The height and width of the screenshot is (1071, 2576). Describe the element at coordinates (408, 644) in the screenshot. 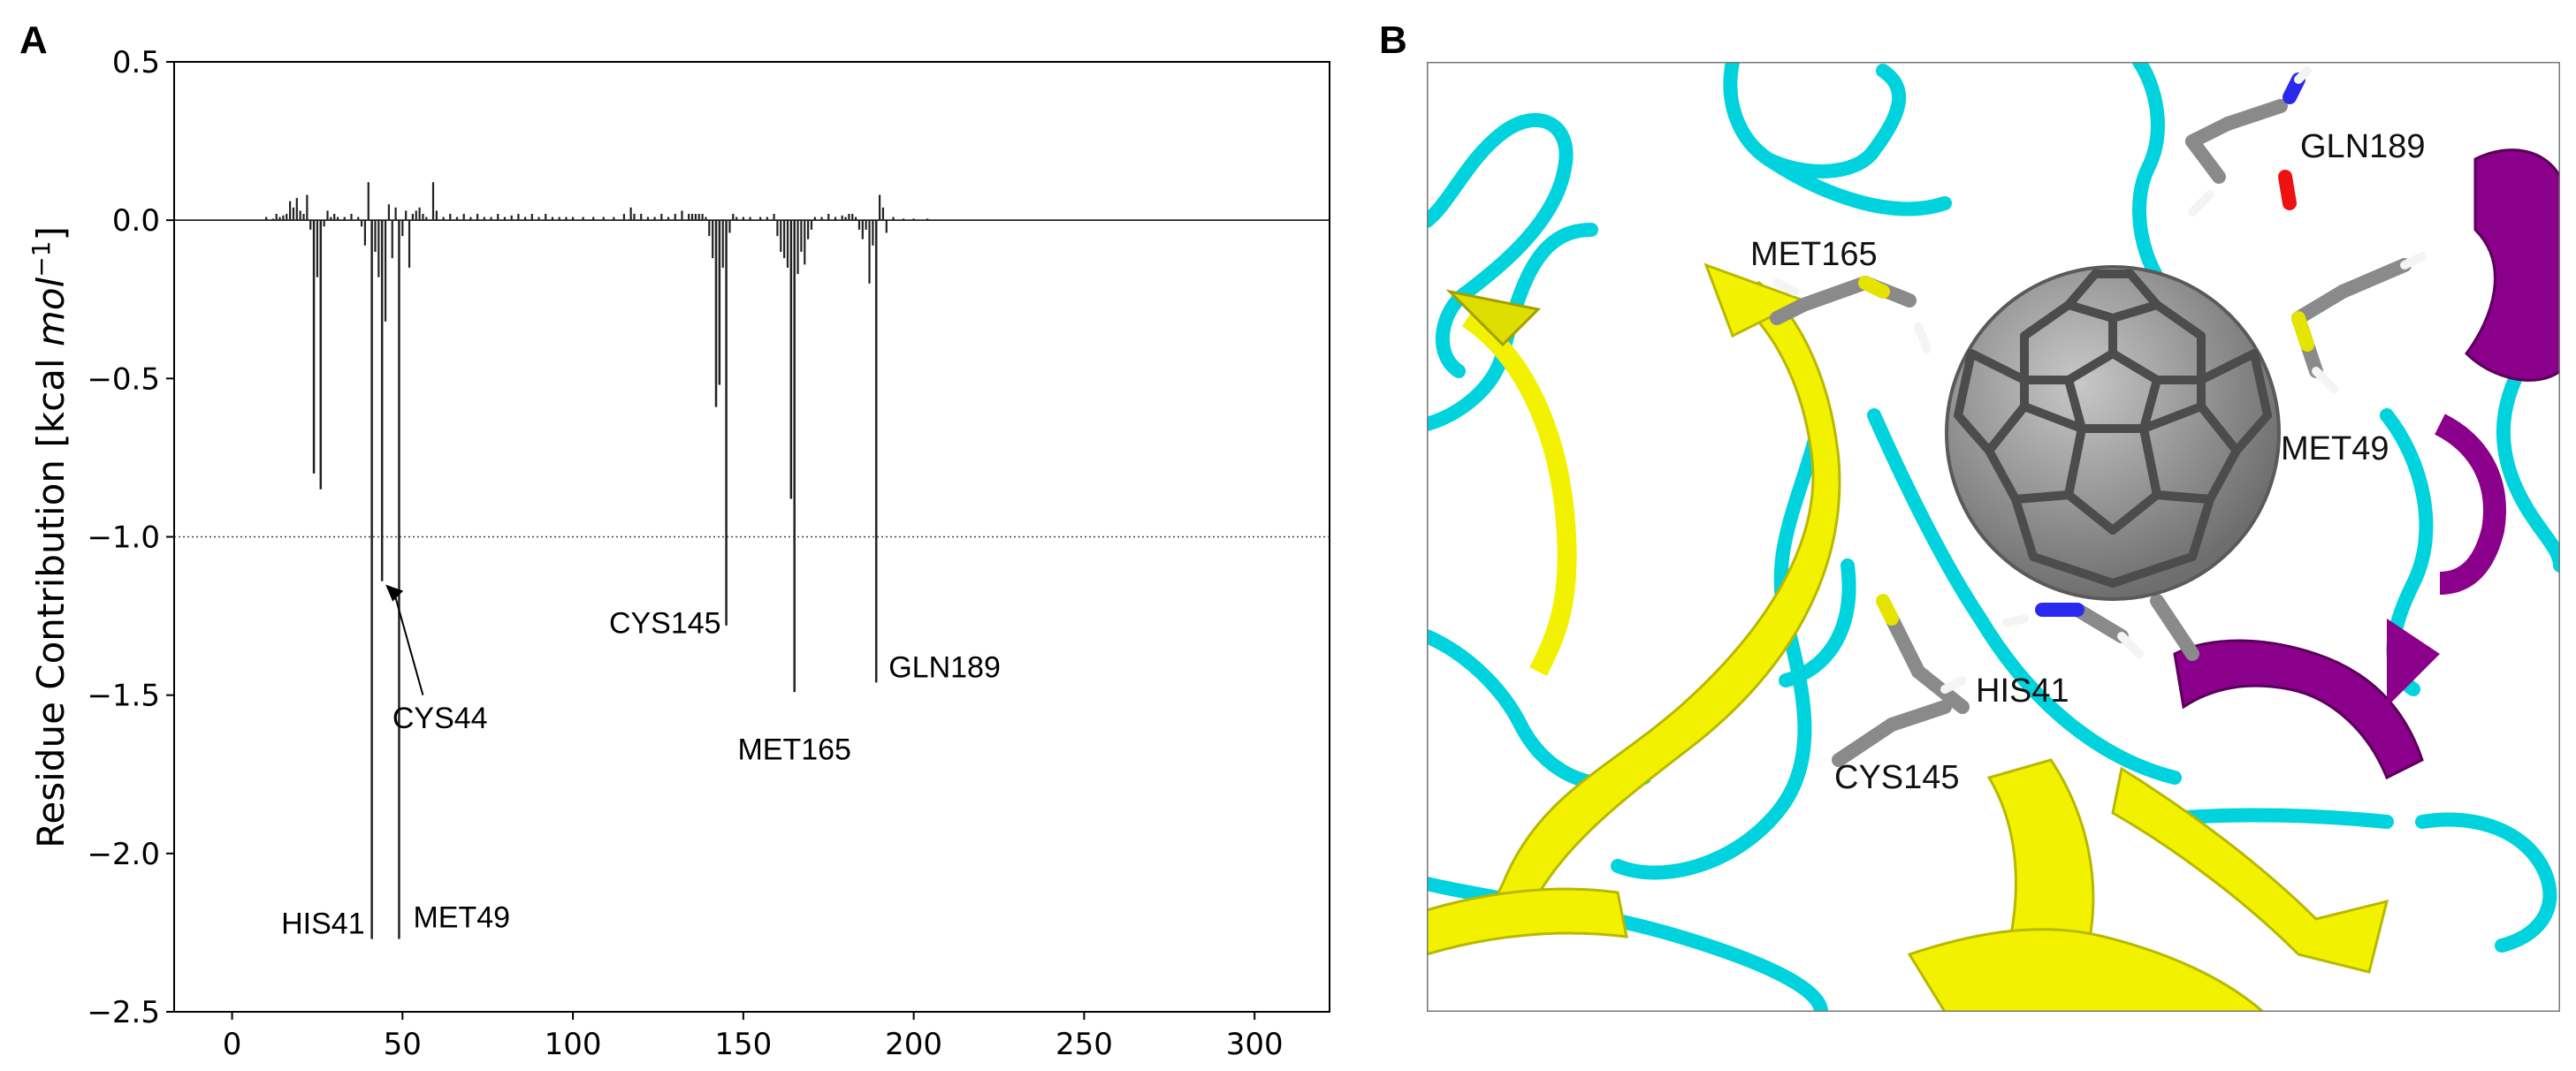

I see `annotation-arrow-line` at that location.